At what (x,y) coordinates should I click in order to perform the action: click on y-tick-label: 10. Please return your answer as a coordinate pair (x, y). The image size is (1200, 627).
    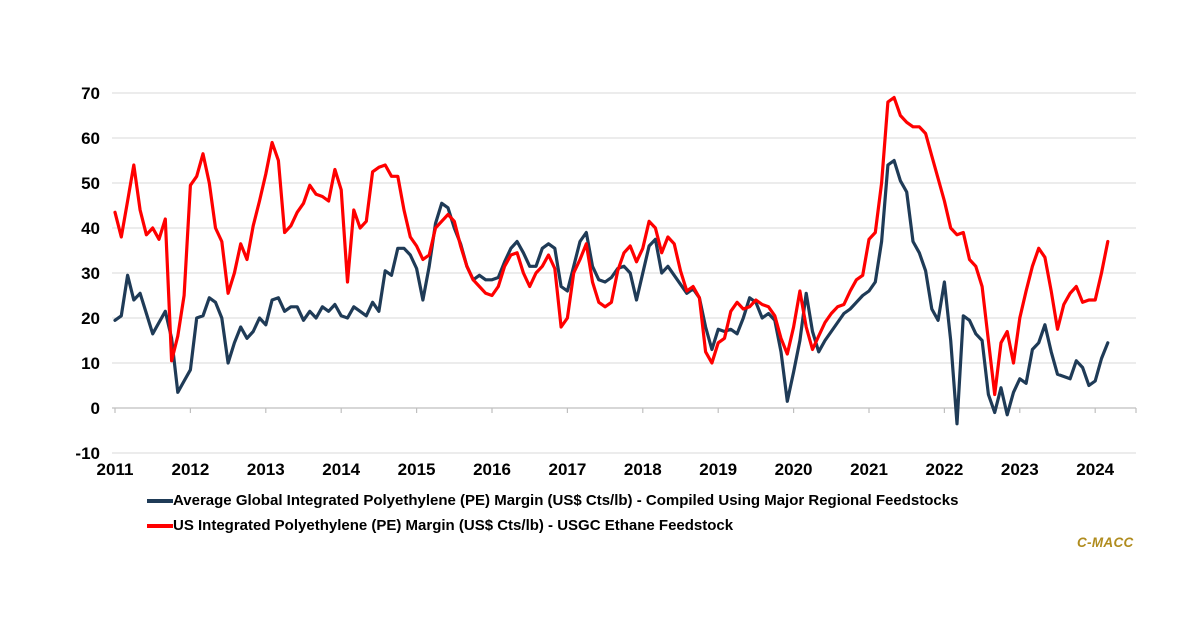
    Looking at the image, I should click on (90, 363).